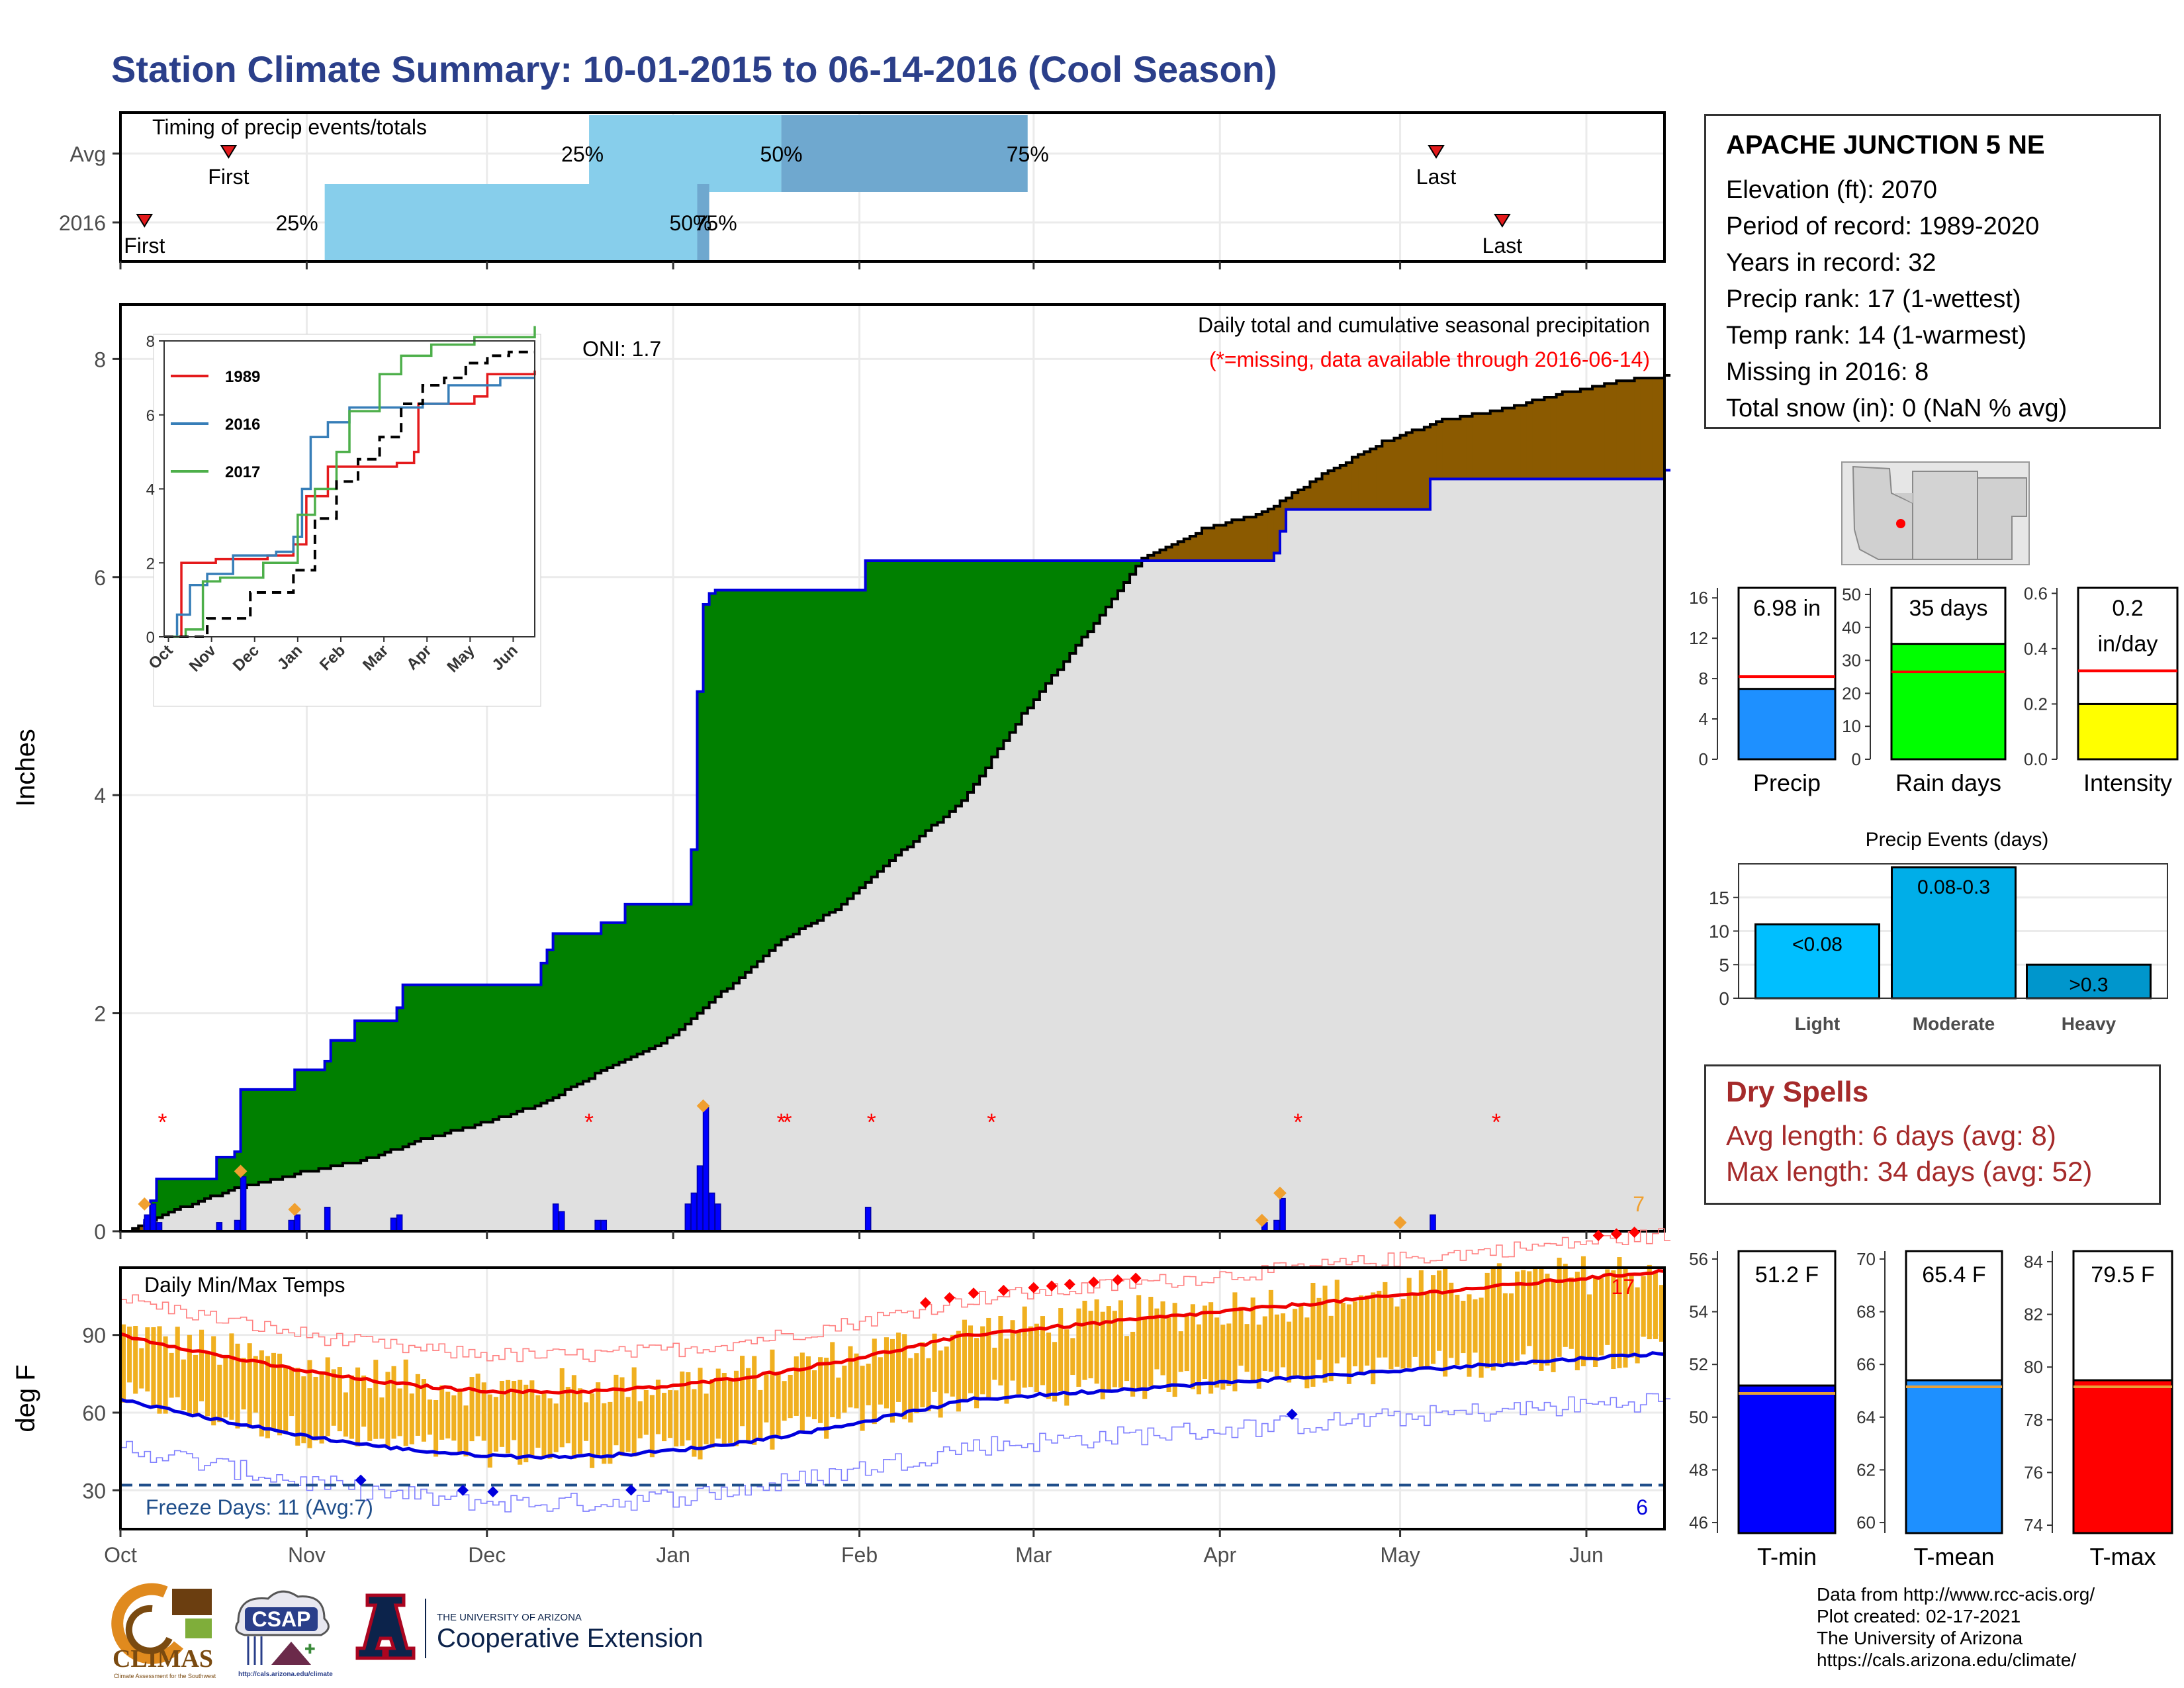 This screenshot has height=1688, width=2184. Describe the element at coordinates (1851, 726) in the screenshot. I see `gauge-tick-label: 10` at that location.